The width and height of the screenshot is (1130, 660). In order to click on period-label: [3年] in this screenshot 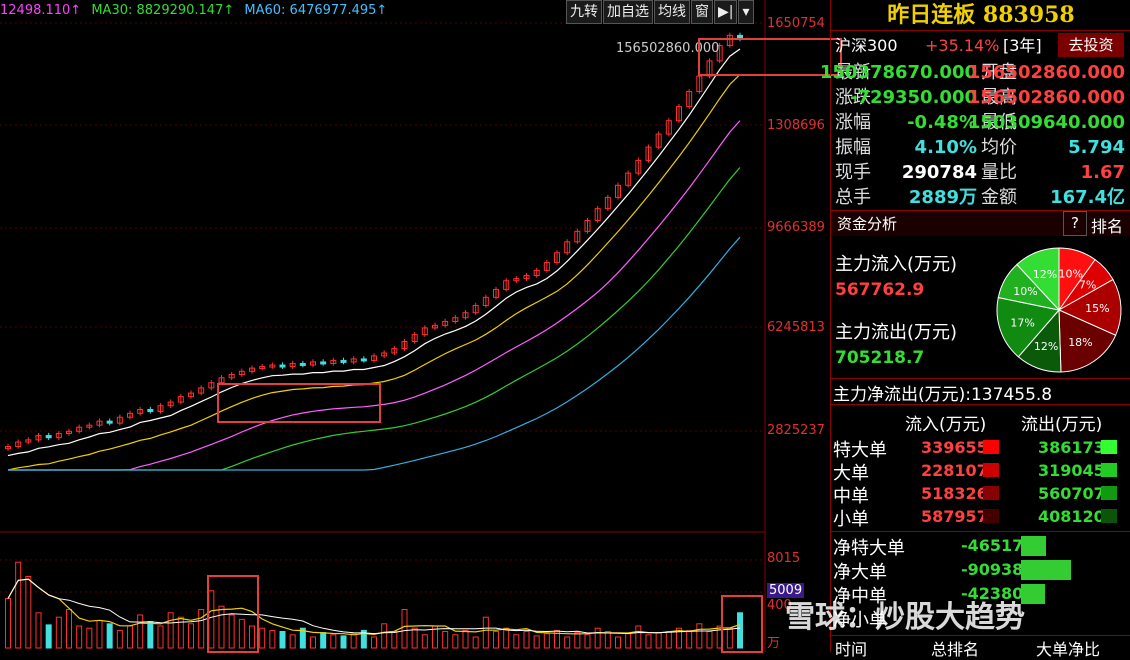, I will do `click(1022, 45)`.